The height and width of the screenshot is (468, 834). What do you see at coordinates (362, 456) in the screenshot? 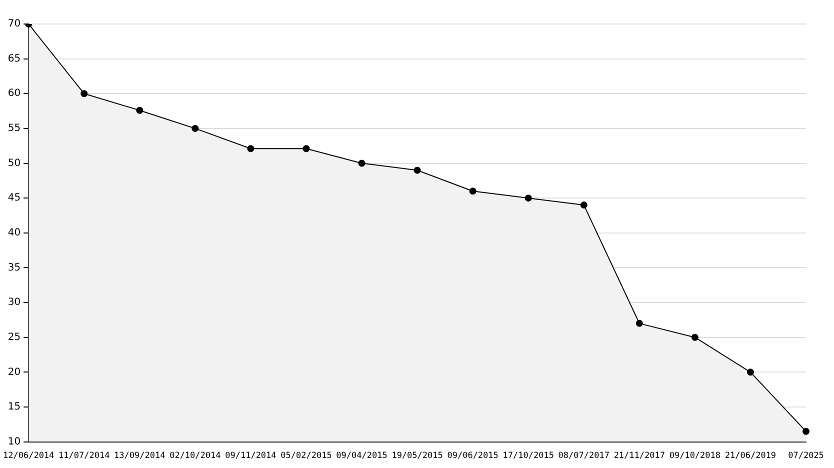
I see `x-tick-label: 09/04/2015` at bounding box center [362, 456].